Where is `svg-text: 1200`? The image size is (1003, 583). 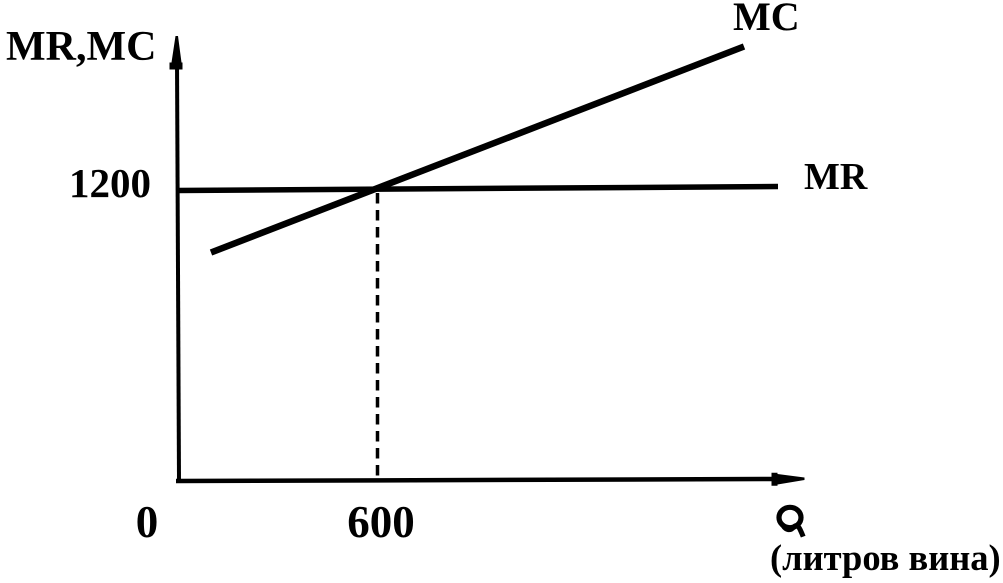
svg-text: 1200 is located at coordinates (110, 183).